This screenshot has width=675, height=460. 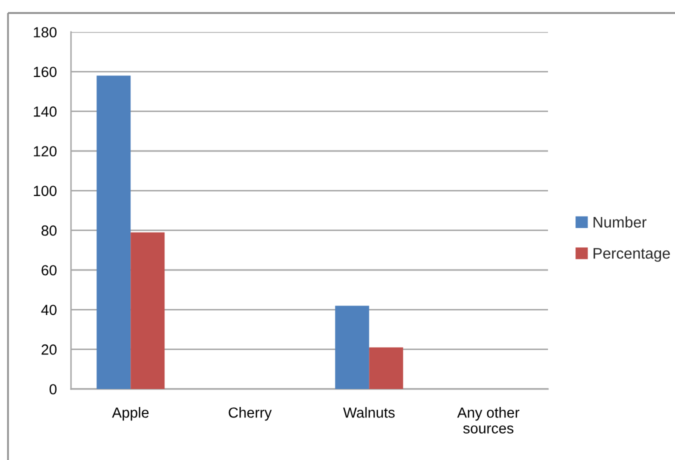 I want to click on legend-label: Number, so click(x=620, y=222).